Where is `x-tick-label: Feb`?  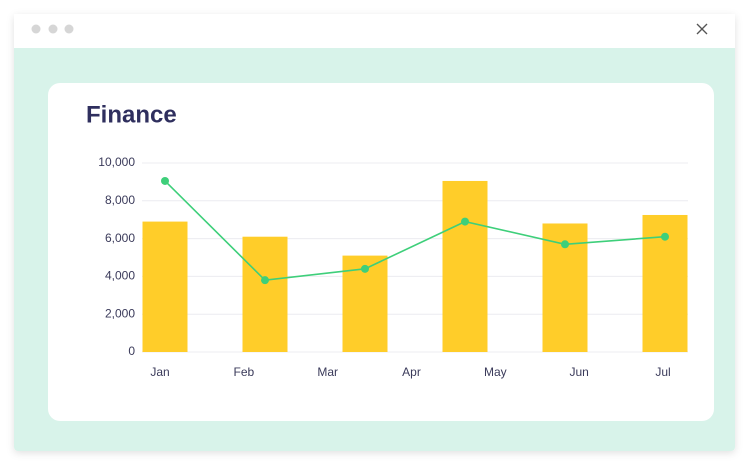
x-tick-label: Feb is located at coordinates (243, 372).